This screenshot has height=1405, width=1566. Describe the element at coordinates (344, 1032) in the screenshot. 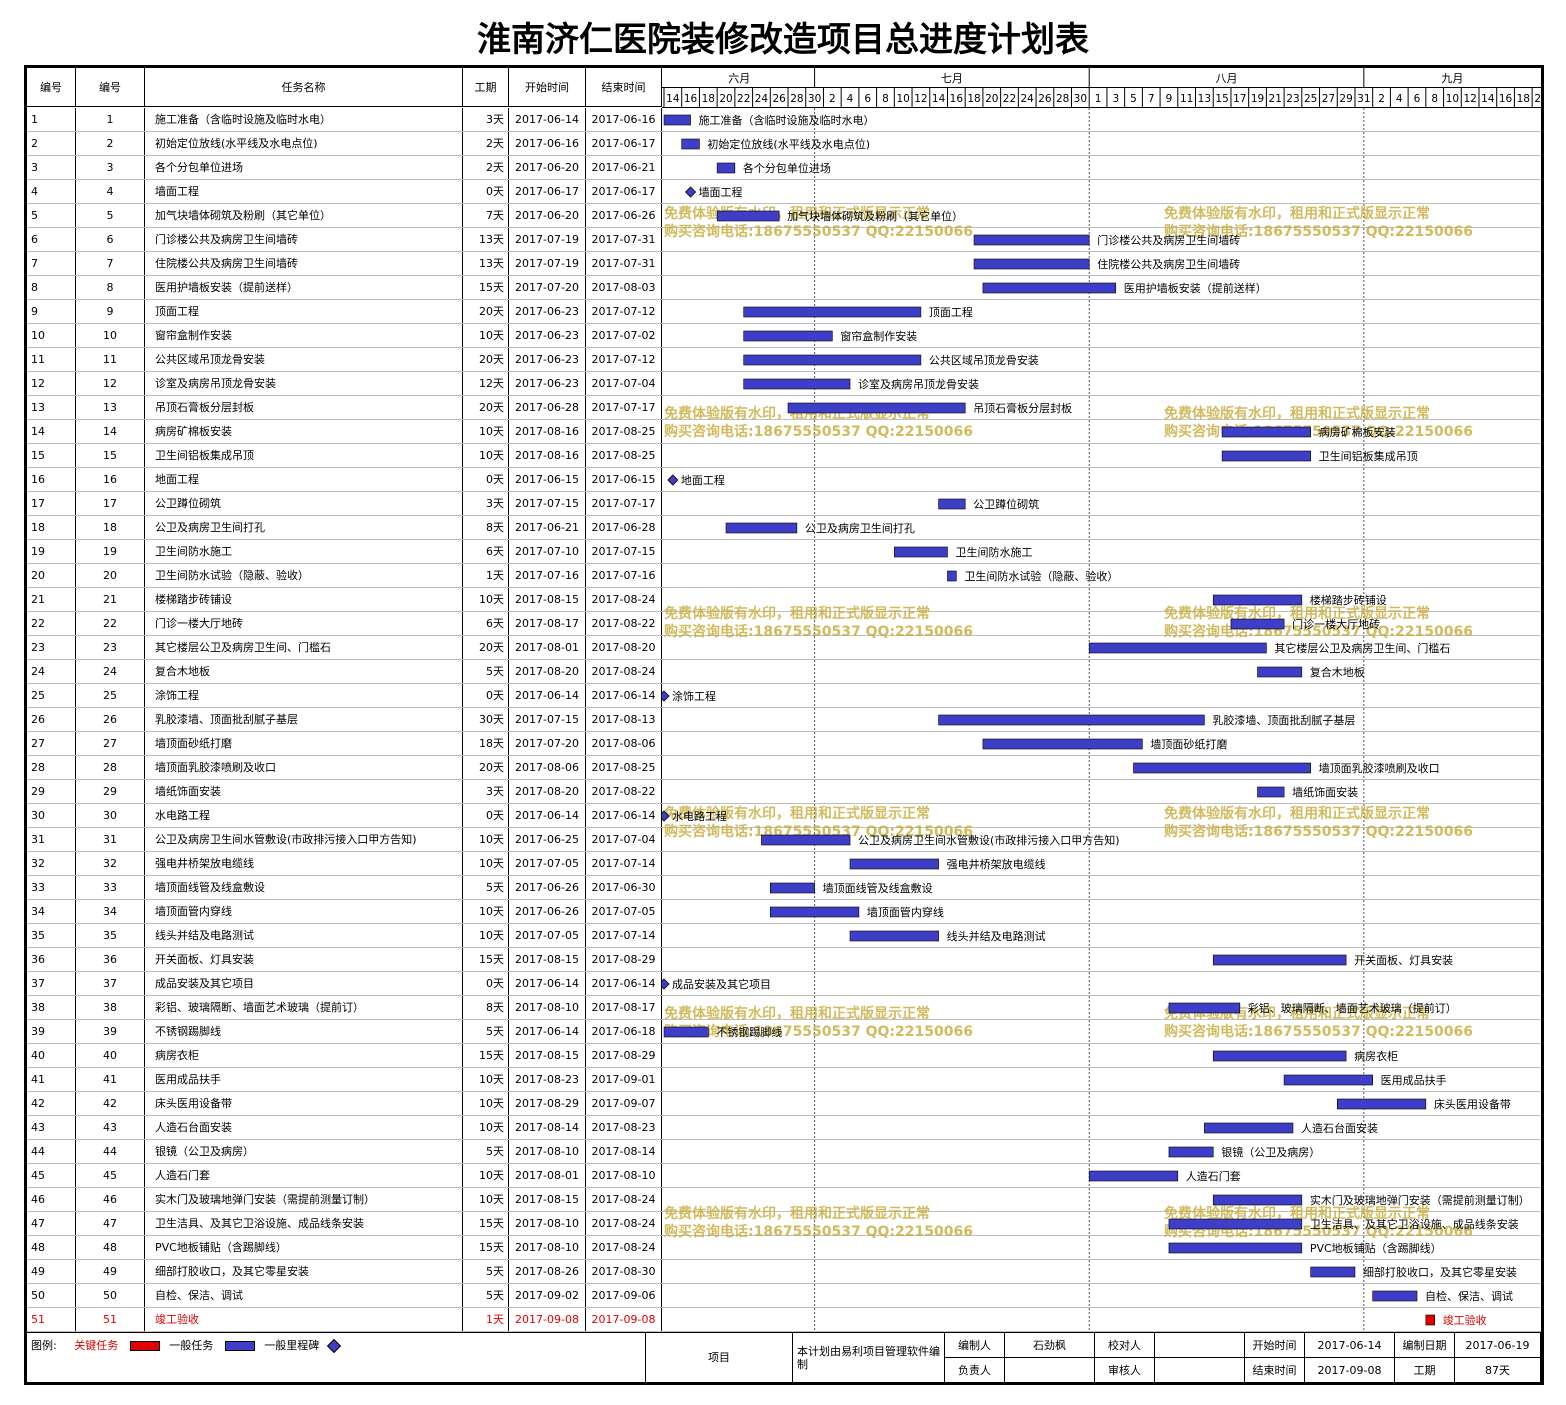

I see `table-row: 39 39 不锈钢踢脚线 5天 2017-06-14 2017-06-18` at that location.